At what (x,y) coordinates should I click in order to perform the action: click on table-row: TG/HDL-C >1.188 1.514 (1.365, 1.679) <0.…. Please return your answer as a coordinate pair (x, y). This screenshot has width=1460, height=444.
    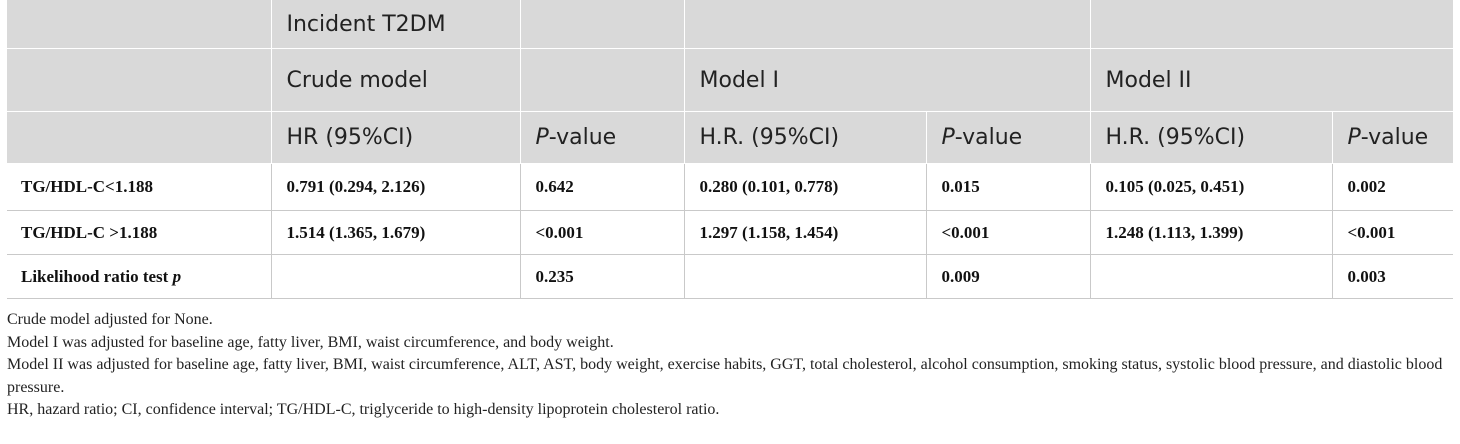
    Looking at the image, I should click on (730, 232).